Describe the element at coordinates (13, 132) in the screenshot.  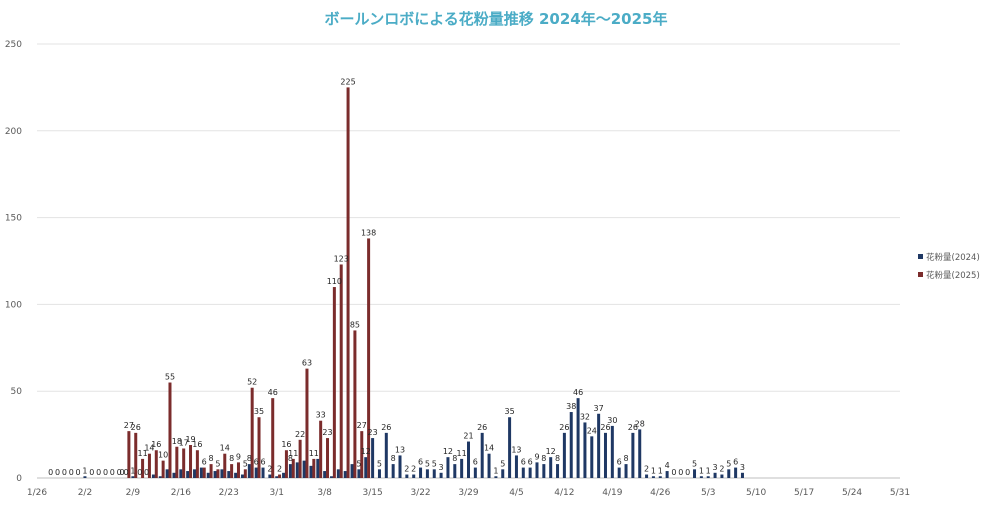
I see `y-tick-label: 200` at that location.